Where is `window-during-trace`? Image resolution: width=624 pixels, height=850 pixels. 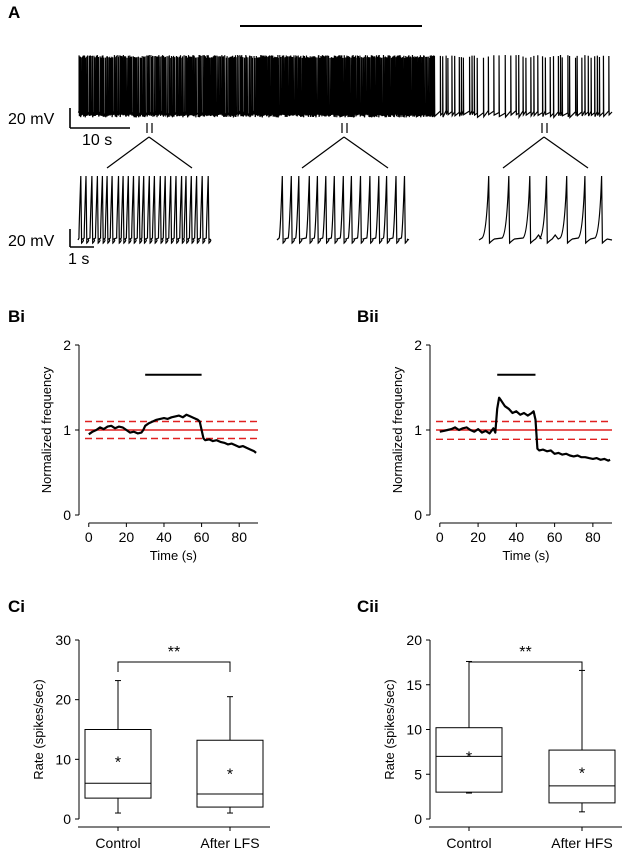 window-during-trace is located at coordinates (343, 210).